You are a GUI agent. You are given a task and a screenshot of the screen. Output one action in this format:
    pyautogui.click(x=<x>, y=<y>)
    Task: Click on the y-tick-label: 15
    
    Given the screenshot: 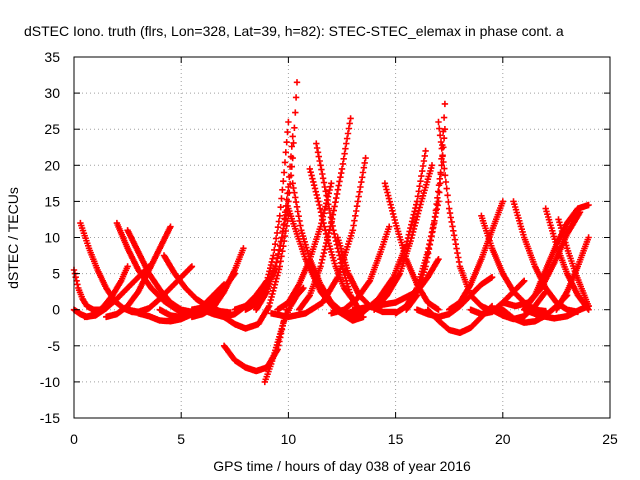 What is the action you would take?
    pyautogui.click(x=52, y=201)
    